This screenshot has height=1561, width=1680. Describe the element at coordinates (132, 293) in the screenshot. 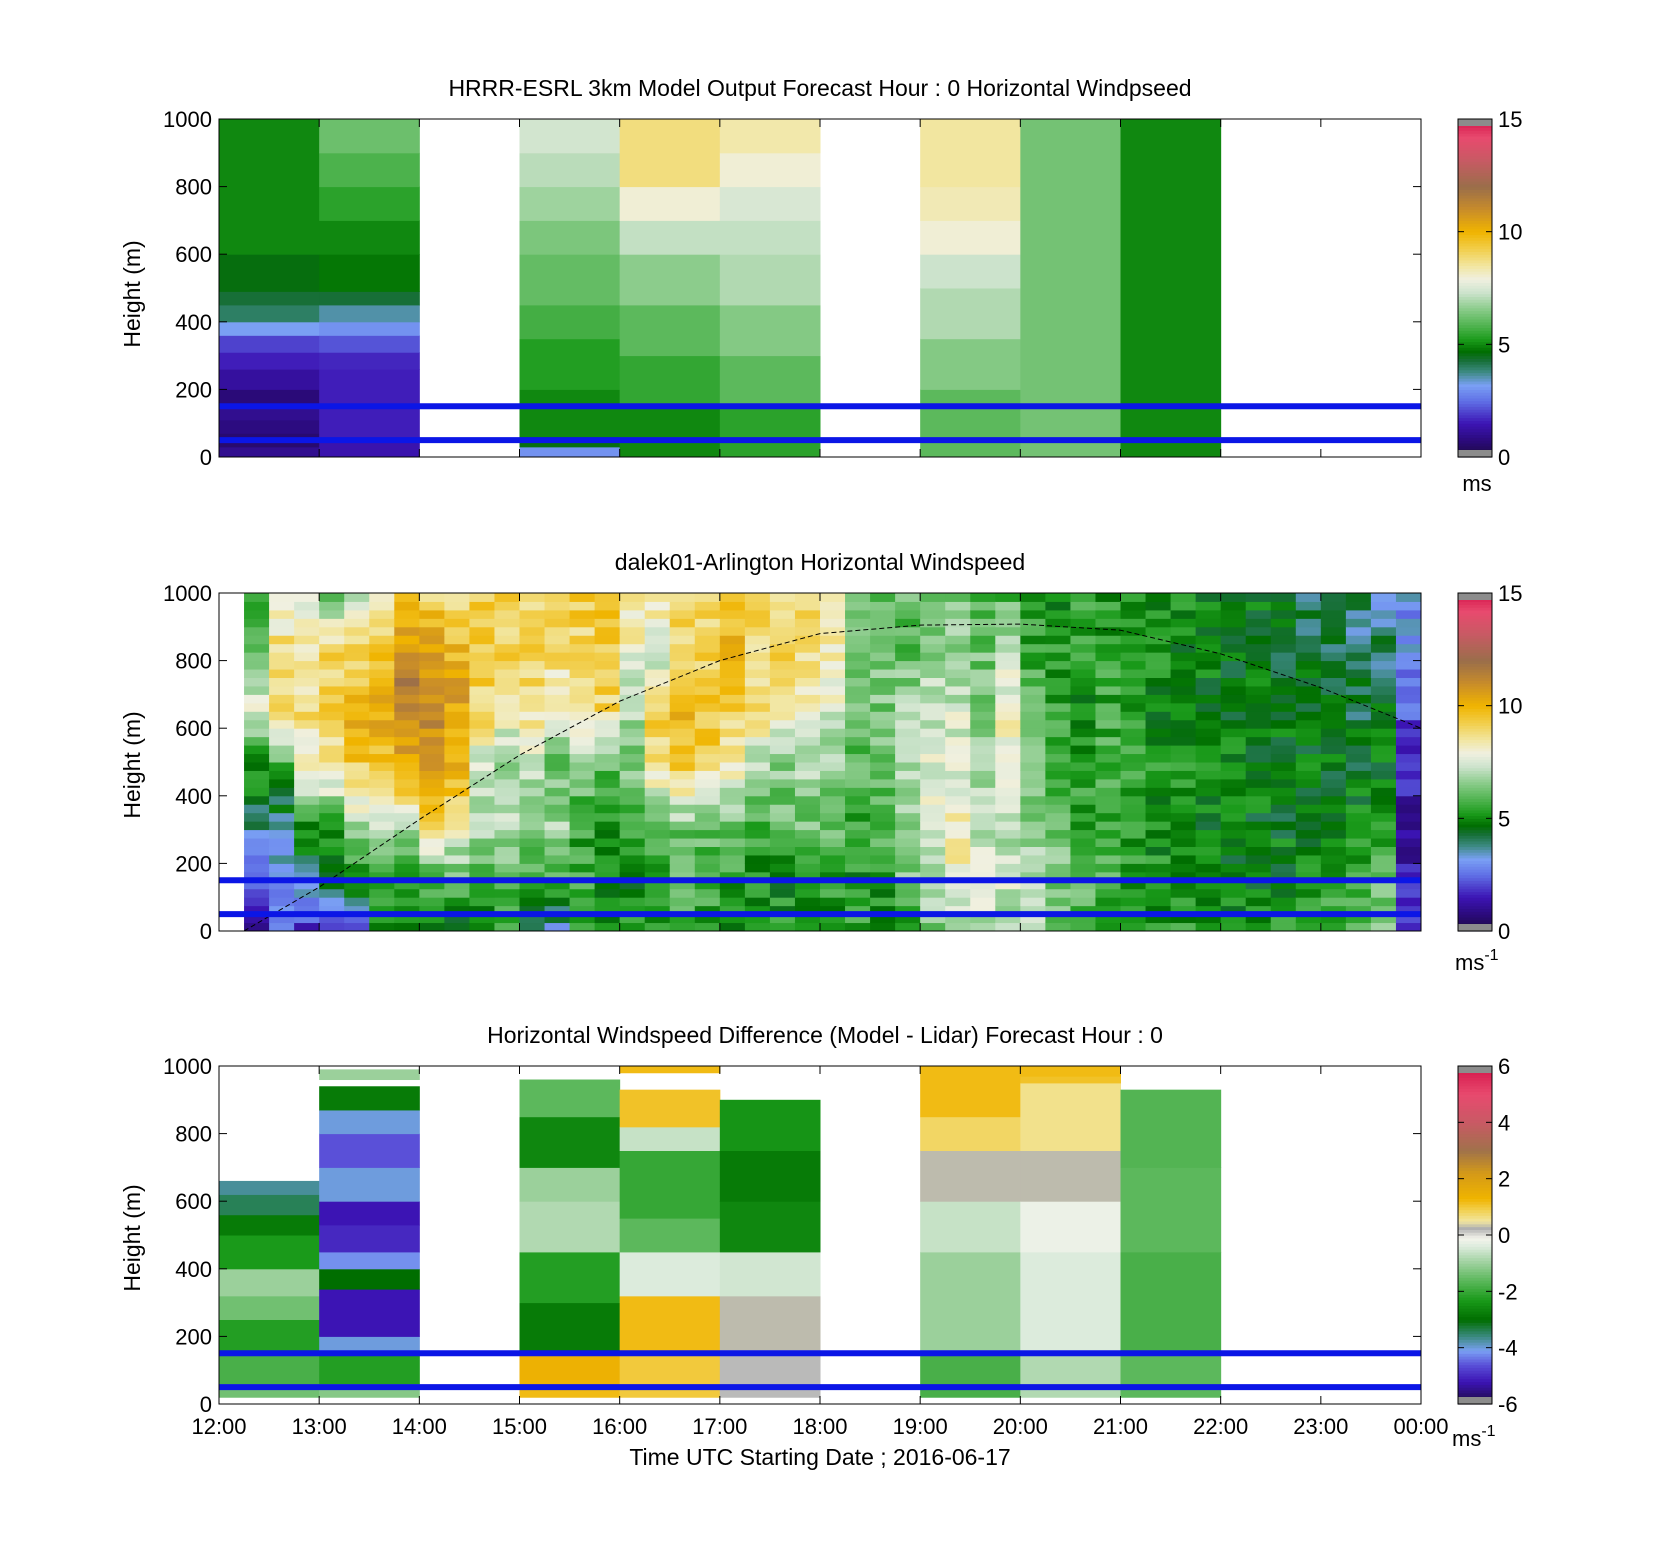

I see `y-axis-label: Height (m)` at that location.